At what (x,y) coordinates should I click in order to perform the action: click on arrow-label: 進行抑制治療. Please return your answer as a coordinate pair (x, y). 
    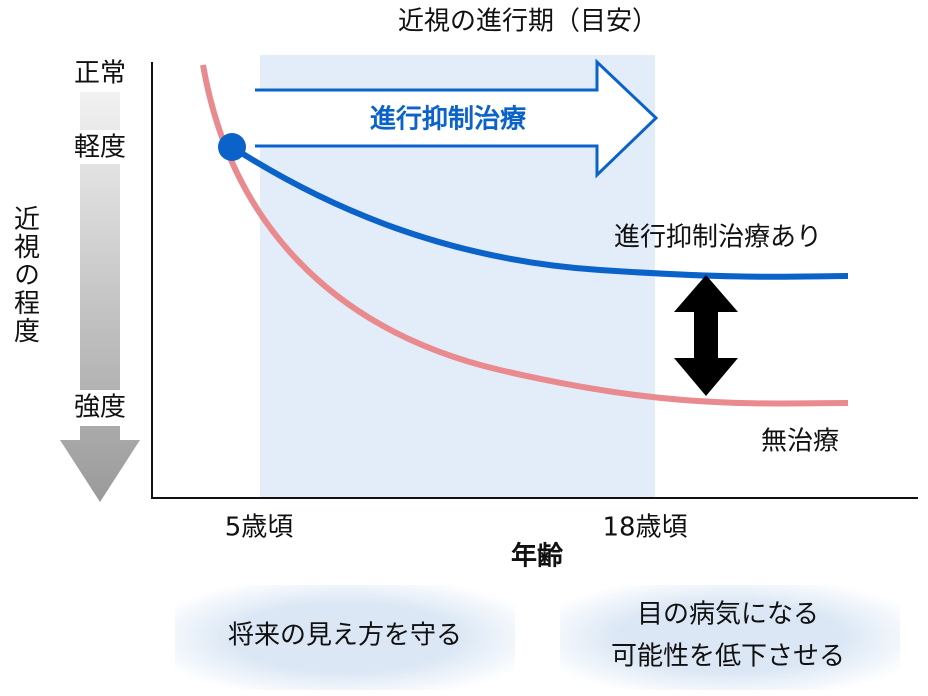
    Looking at the image, I should click on (448, 119).